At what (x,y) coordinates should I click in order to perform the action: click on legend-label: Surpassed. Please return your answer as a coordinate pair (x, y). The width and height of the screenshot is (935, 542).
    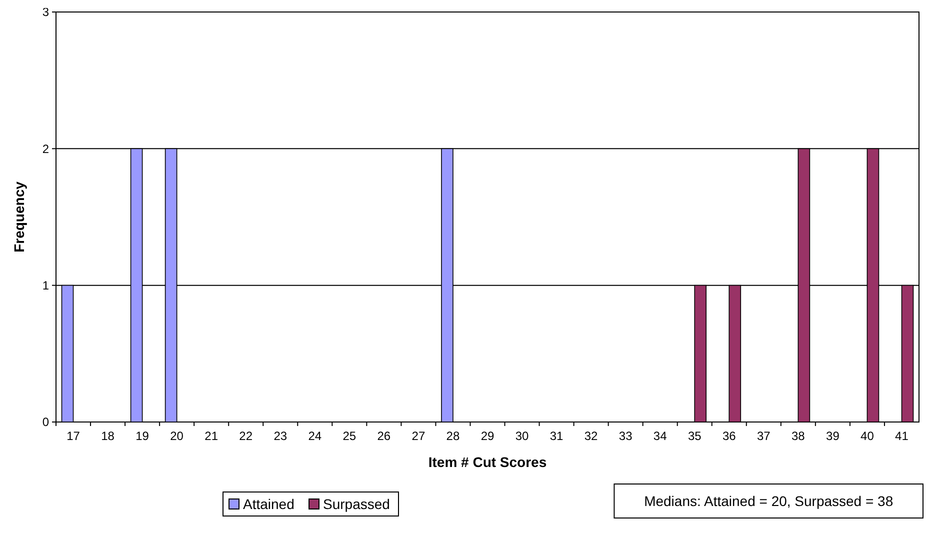
    Looking at the image, I should click on (356, 504).